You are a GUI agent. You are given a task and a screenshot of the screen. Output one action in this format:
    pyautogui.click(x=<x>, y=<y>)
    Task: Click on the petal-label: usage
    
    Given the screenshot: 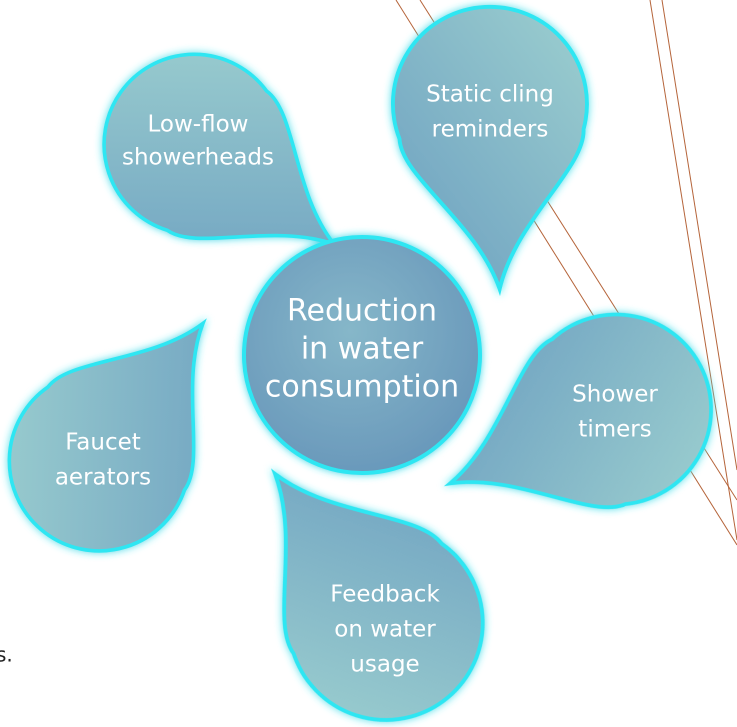 What is the action you would take?
    pyautogui.click(x=384, y=665)
    